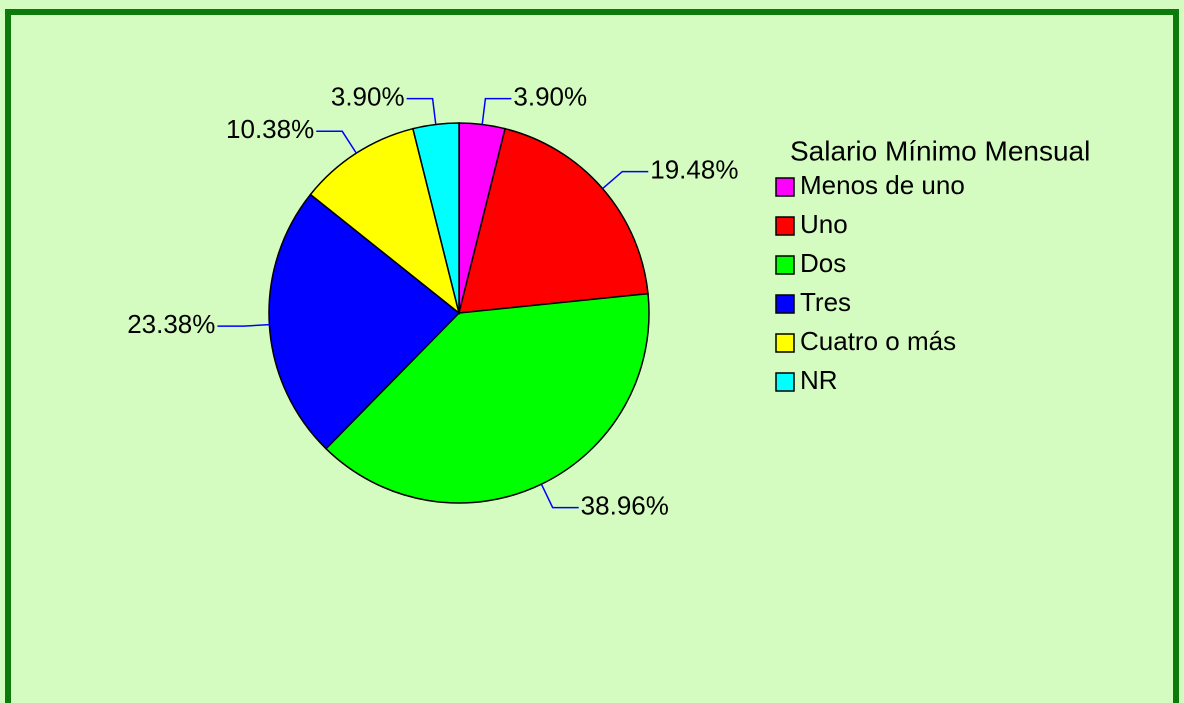 Image resolution: width=1184 pixels, height=703 pixels. What do you see at coordinates (878, 341) in the screenshot?
I see `legend-label: Cuatro o más` at bounding box center [878, 341].